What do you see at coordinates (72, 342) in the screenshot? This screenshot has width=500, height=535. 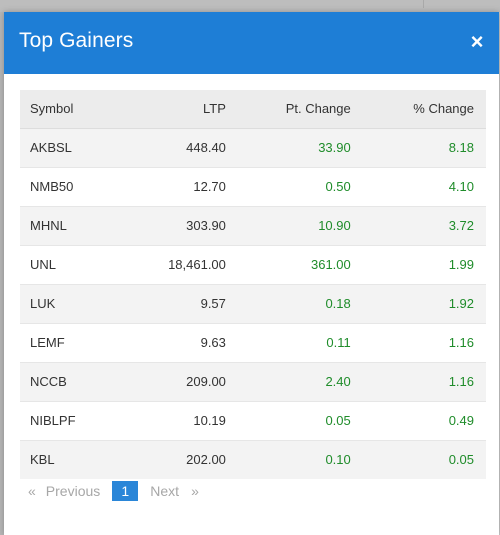 I see `cell-symbol: LEMF` at bounding box center [72, 342].